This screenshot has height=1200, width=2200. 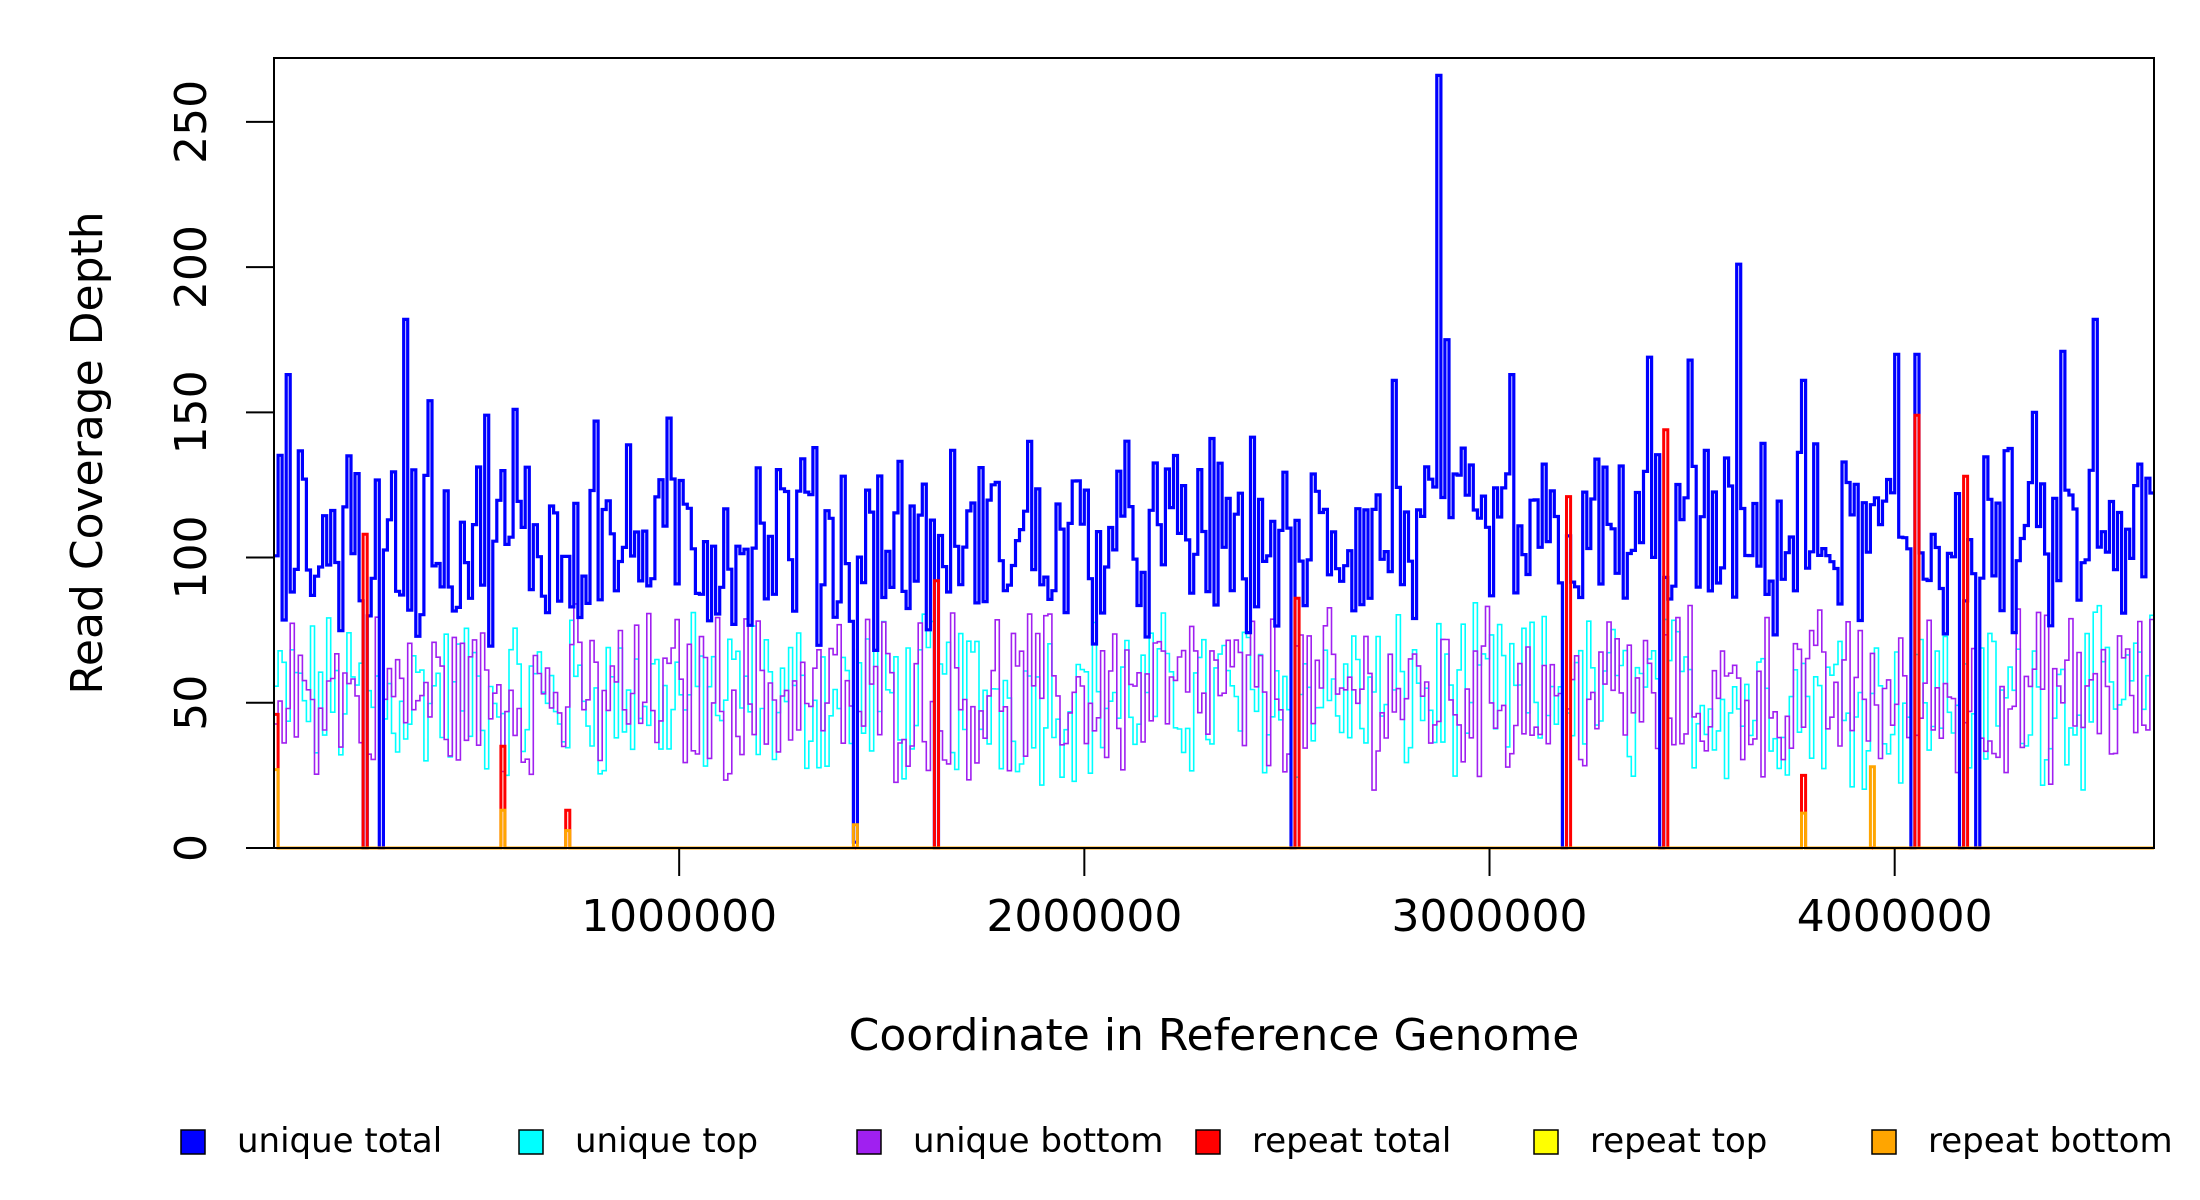 What do you see at coordinates (1546, 1142) in the screenshot?
I see `legend-swatch-repeat-top` at bounding box center [1546, 1142].